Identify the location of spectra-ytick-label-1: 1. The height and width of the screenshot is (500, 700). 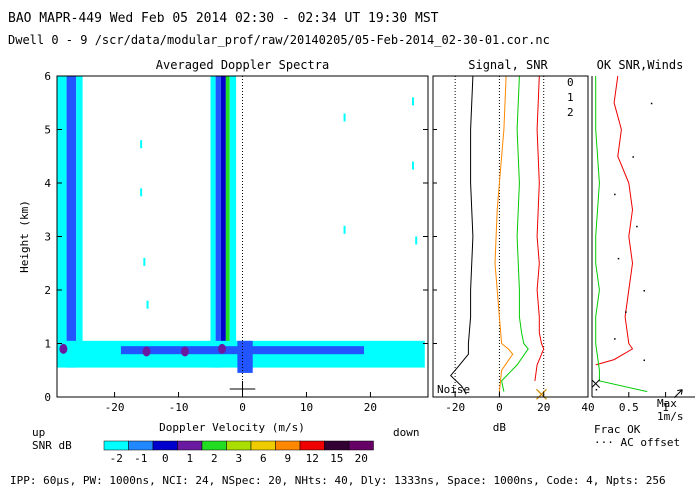
(47, 344).